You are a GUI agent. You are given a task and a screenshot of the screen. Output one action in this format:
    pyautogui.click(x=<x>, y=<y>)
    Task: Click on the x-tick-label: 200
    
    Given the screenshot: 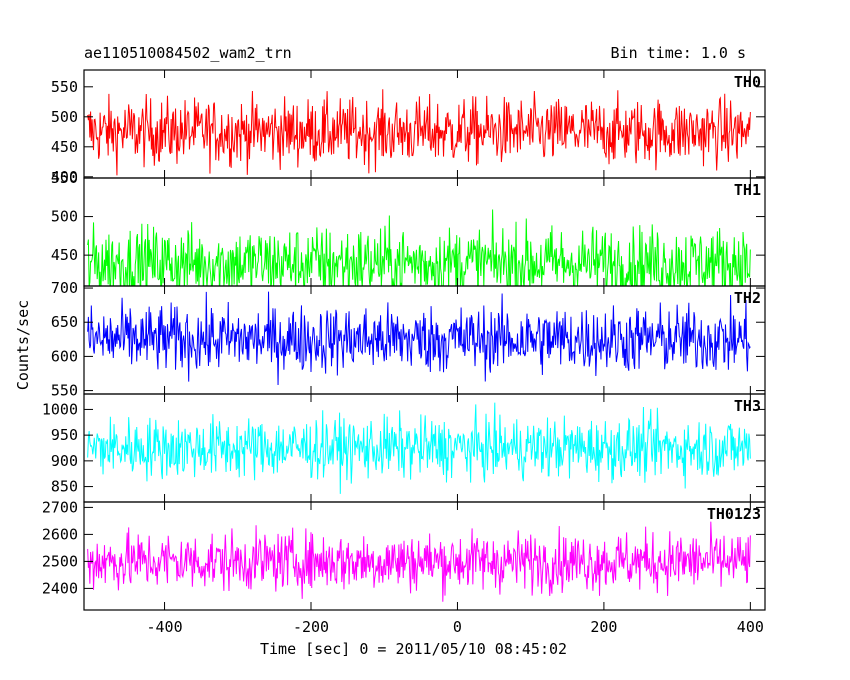 What is the action you would take?
    pyautogui.click(x=603, y=627)
    